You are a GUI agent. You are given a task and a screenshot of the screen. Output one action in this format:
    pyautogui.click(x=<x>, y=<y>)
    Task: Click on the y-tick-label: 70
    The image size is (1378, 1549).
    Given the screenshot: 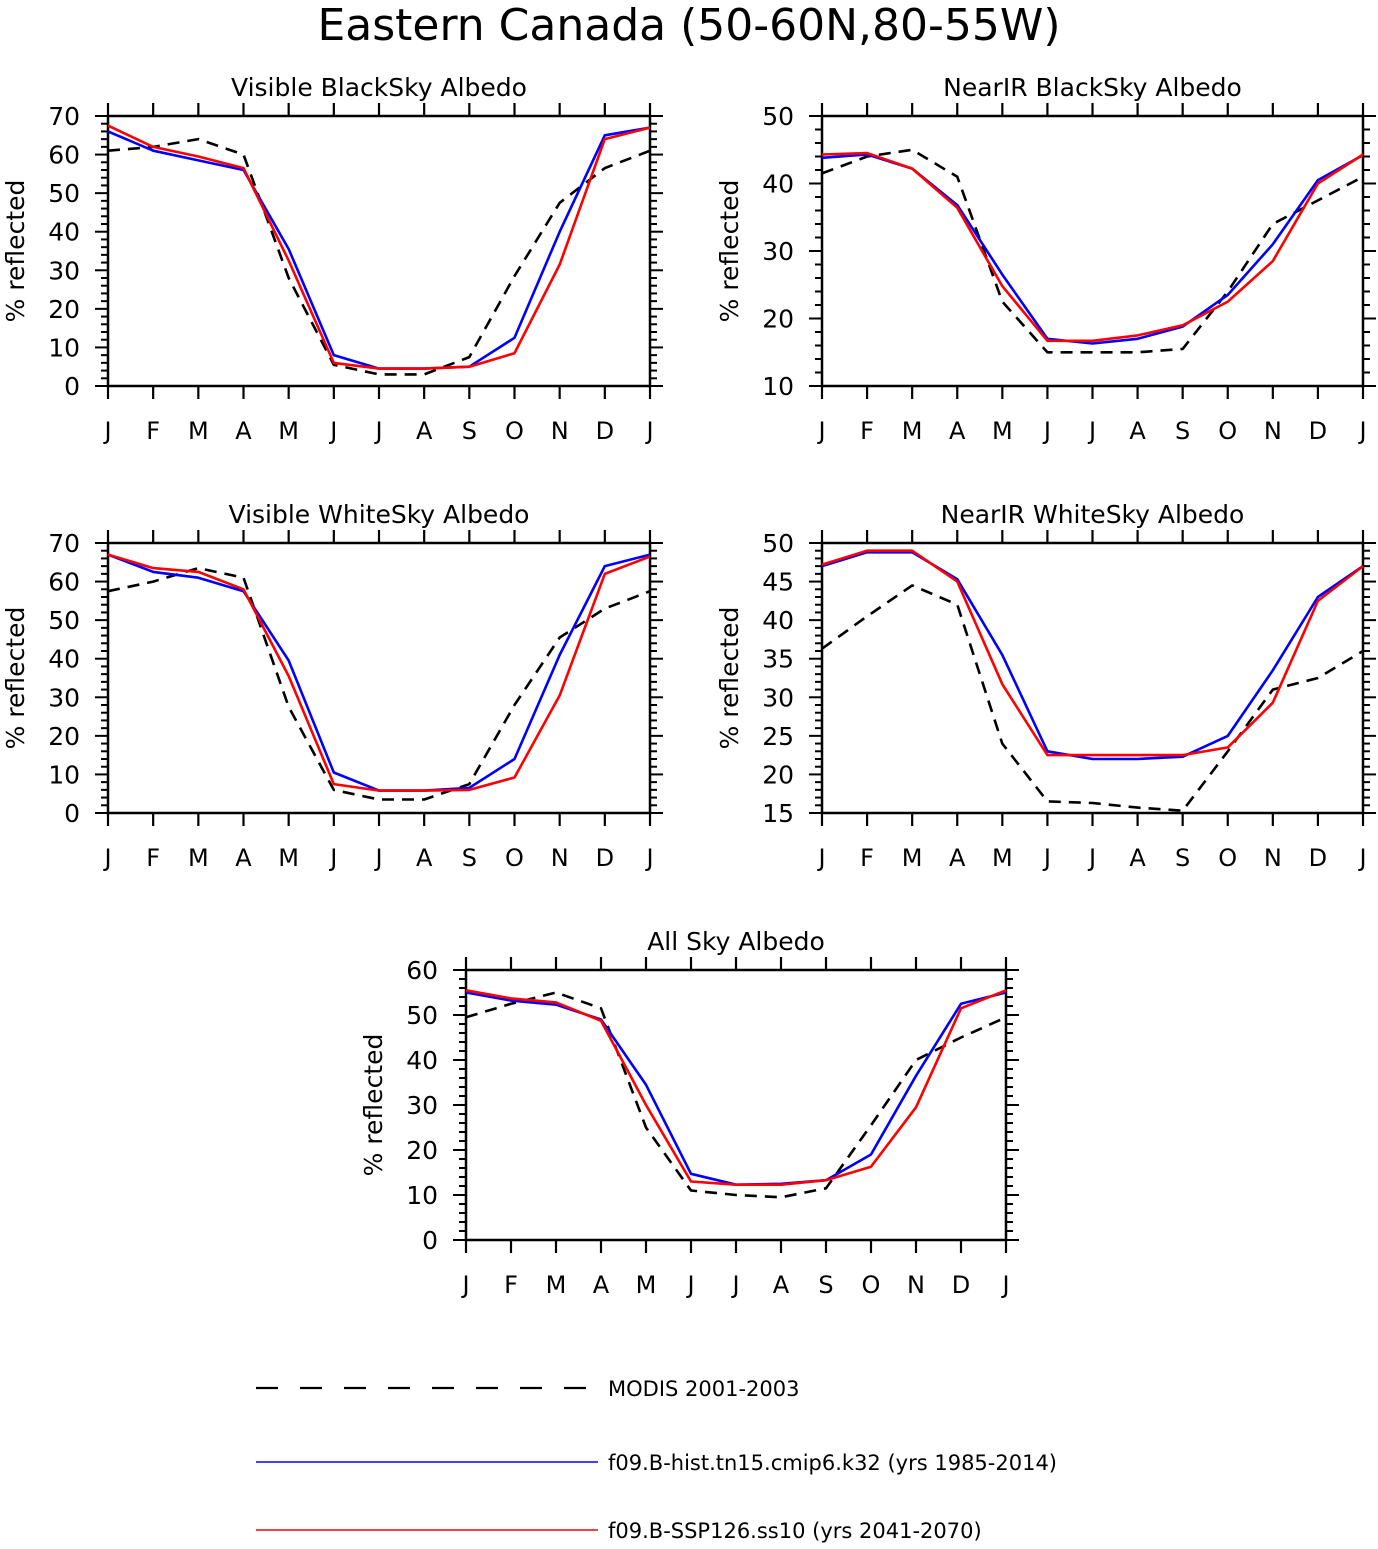 What is the action you would take?
    pyautogui.click(x=64, y=116)
    